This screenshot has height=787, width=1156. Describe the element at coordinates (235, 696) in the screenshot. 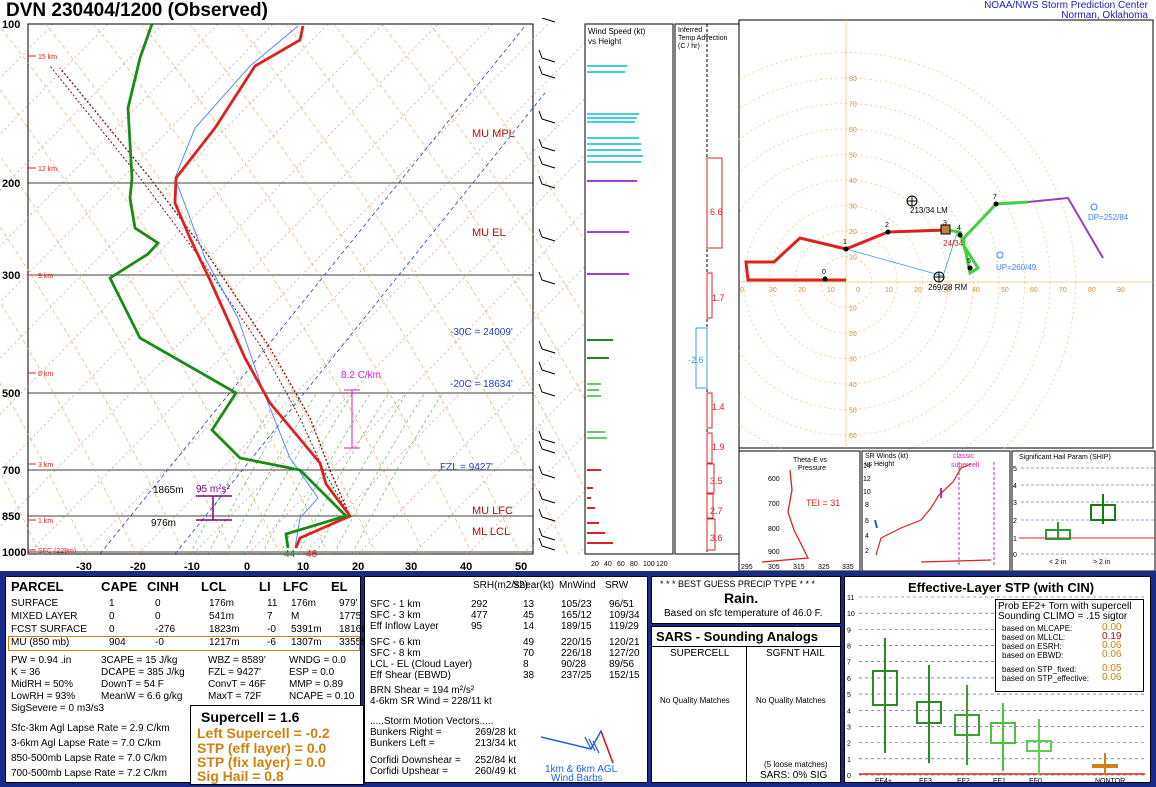

I see `param-params_col3-3: MaxT = 72F` at that location.